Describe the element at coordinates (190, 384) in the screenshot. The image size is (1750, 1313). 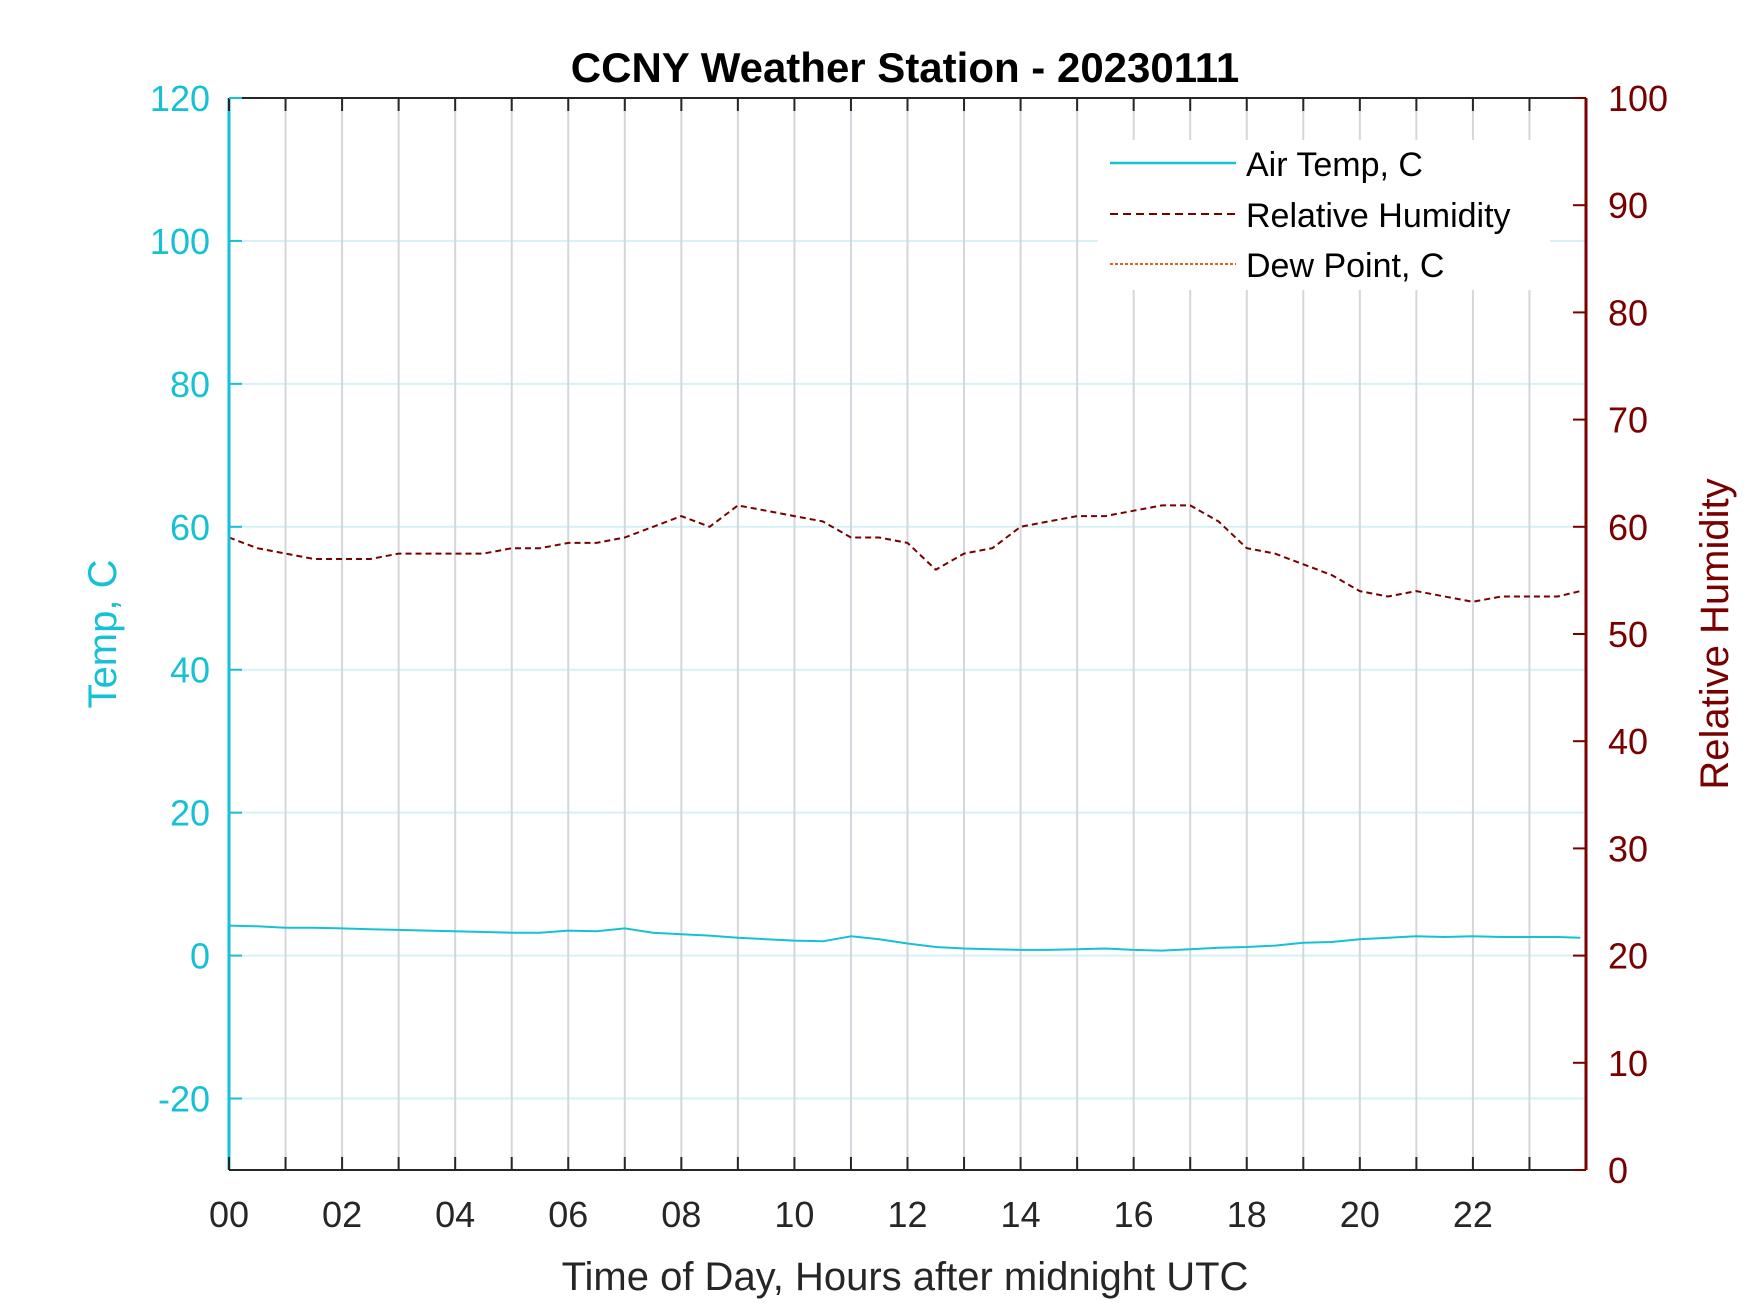
I see `left-tick-label: 80` at that location.